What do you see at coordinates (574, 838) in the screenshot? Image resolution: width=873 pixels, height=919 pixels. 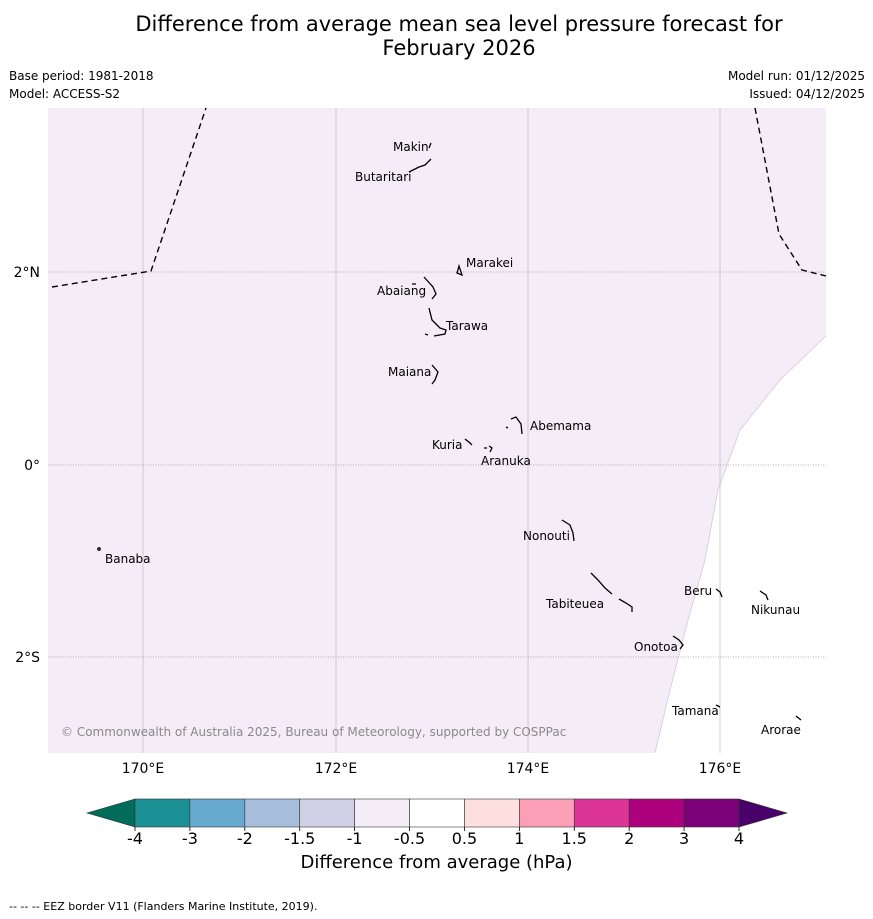 I see `colorbar-tick-label: 1.5` at bounding box center [574, 838].